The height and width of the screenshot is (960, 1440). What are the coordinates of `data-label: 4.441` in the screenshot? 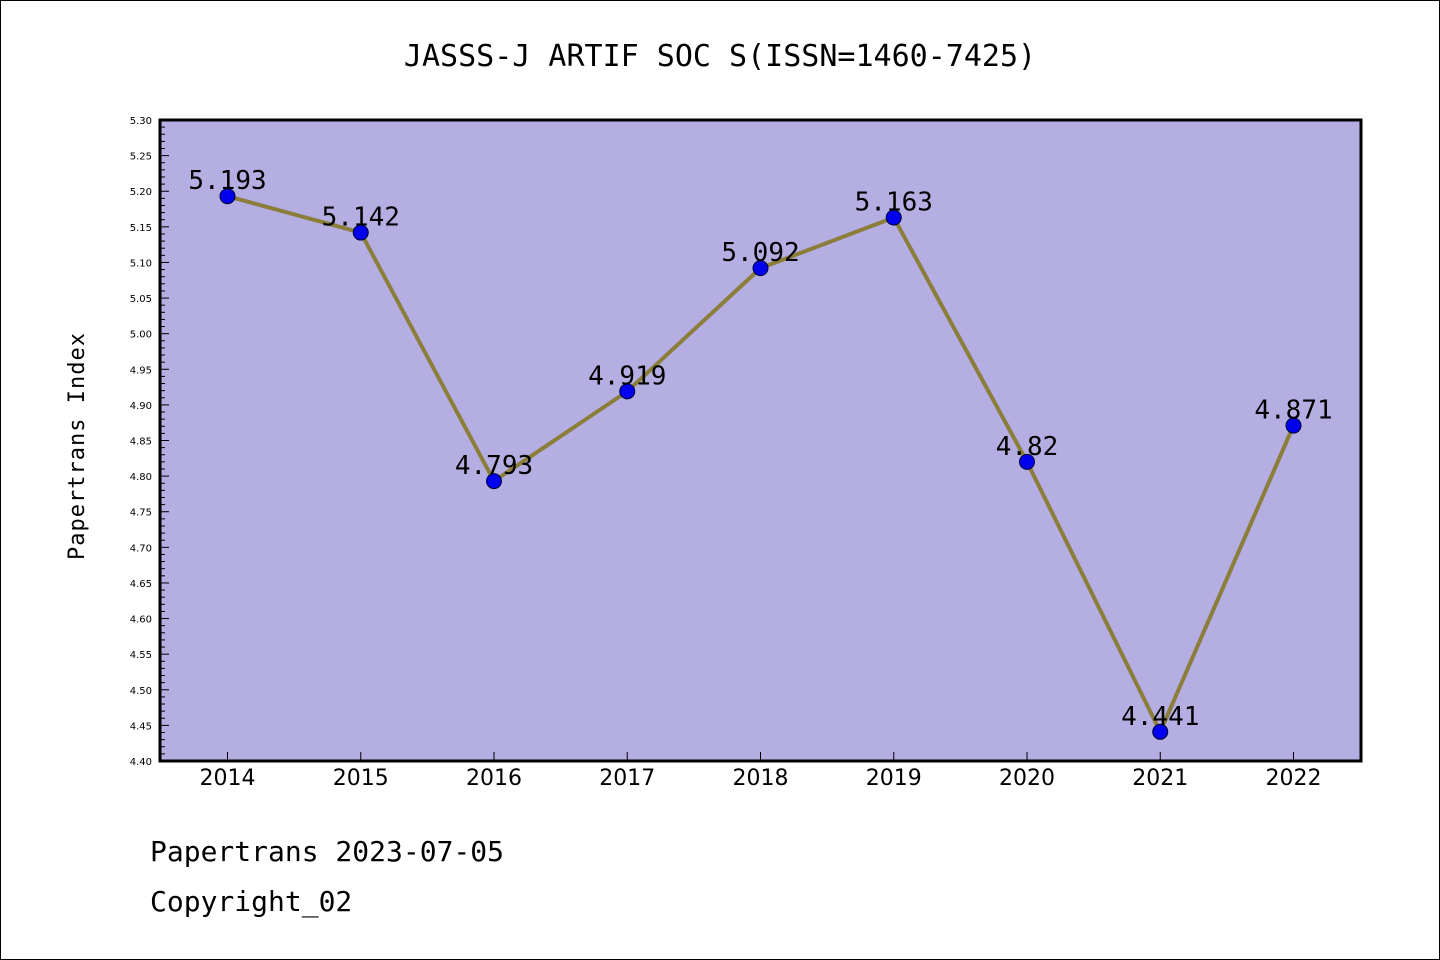 It's located at (1160, 717).